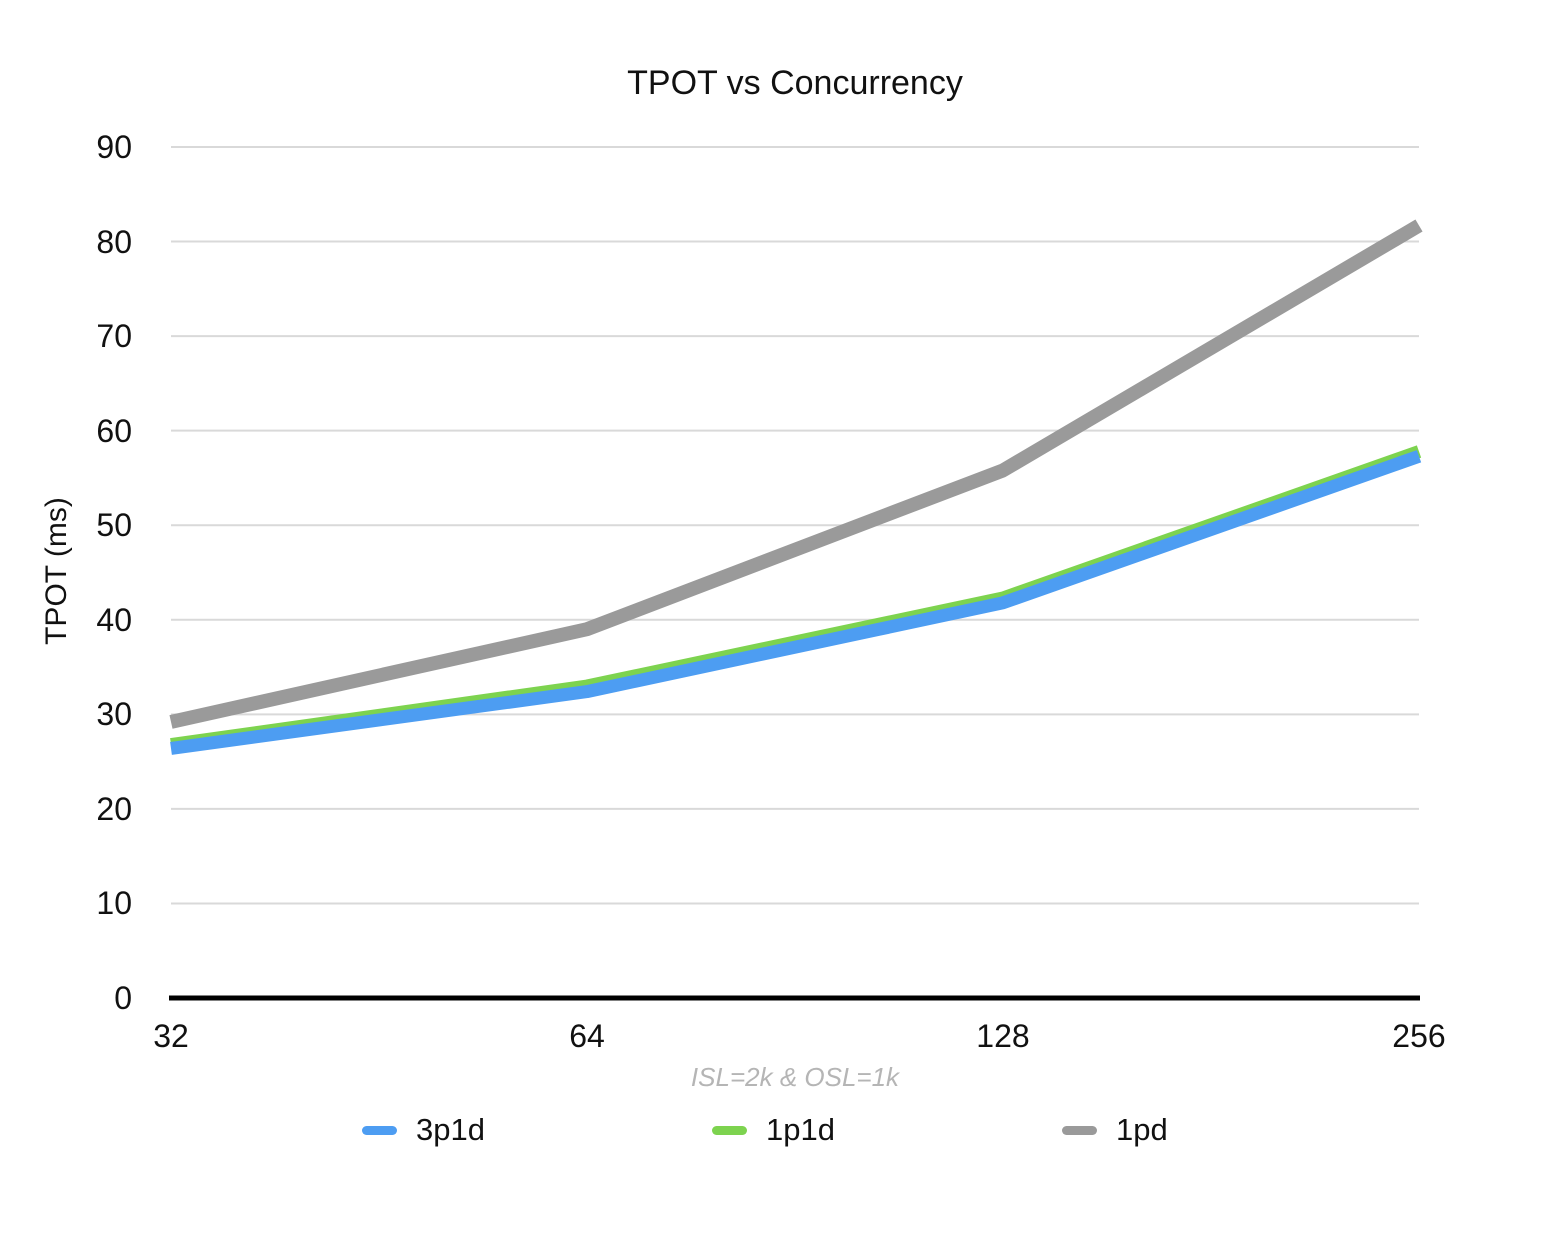 The height and width of the screenshot is (1242, 1560). Describe the element at coordinates (800, 1129) in the screenshot. I see `legend-label: 1p1d` at that location.